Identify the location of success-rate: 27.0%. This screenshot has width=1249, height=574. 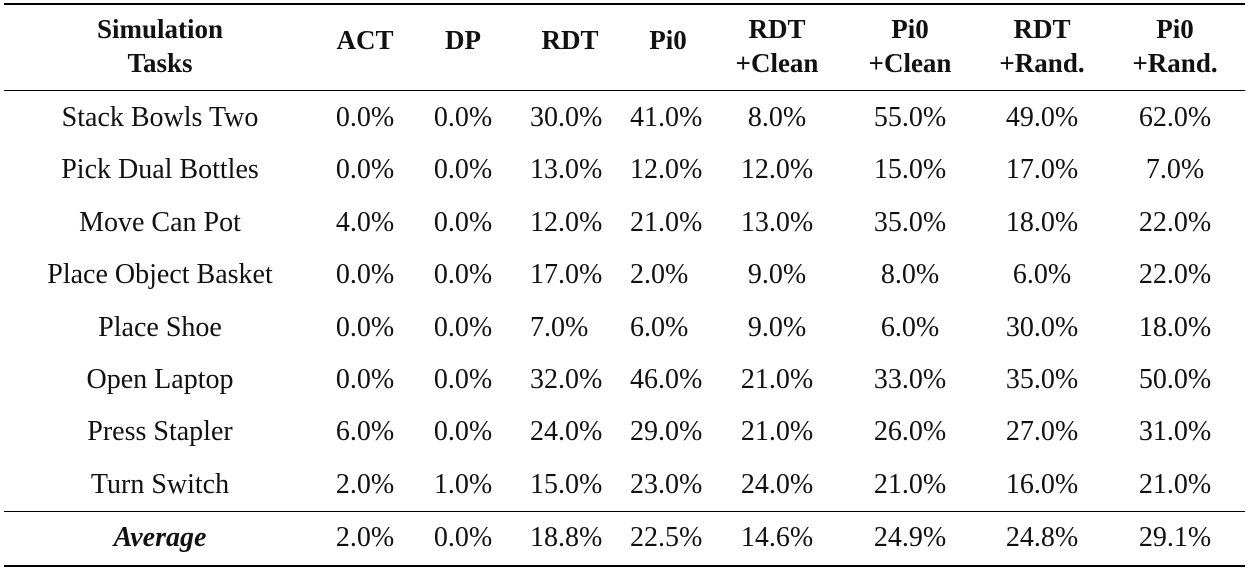
(1042, 432).